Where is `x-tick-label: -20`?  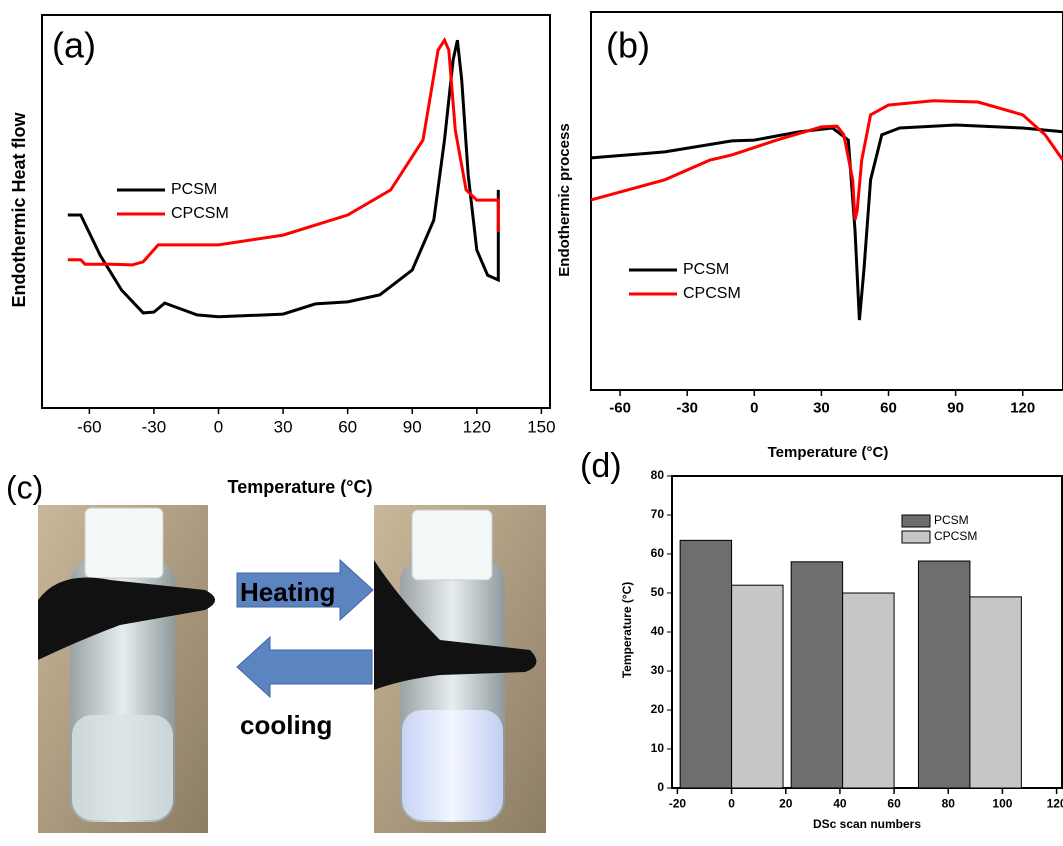 x-tick-label: -20 is located at coordinates (678, 804).